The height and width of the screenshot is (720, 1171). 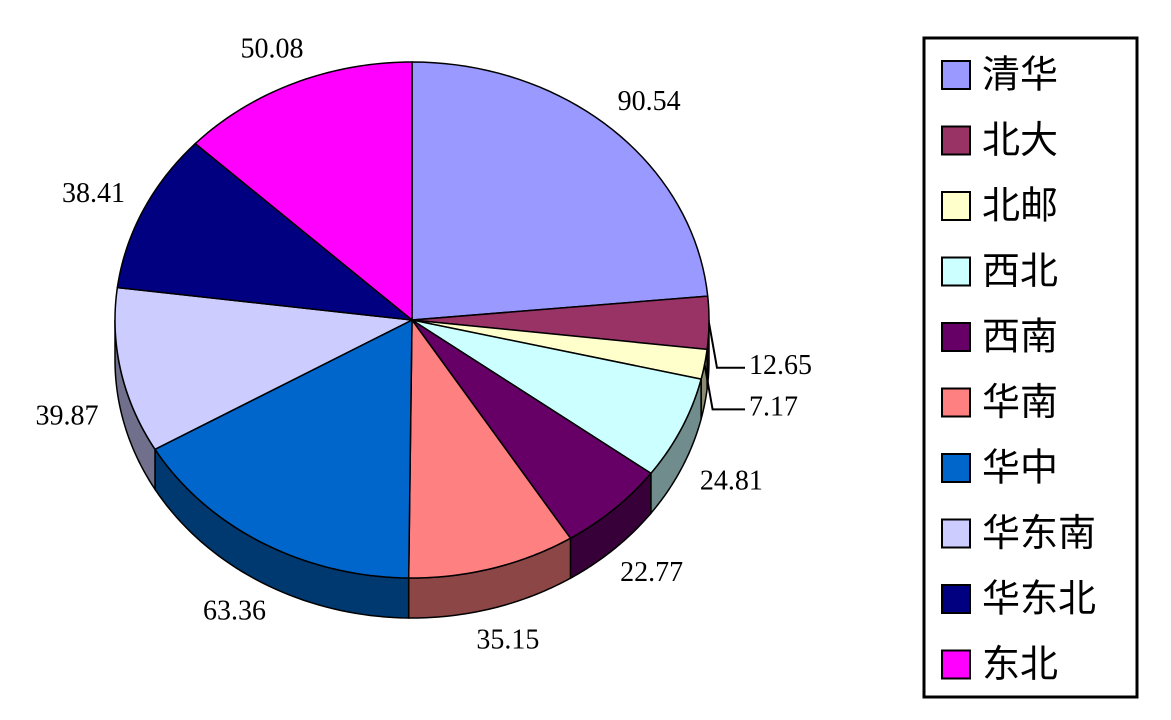 What do you see at coordinates (1020, 664) in the screenshot?
I see `legend-label: 东北` at bounding box center [1020, 664].